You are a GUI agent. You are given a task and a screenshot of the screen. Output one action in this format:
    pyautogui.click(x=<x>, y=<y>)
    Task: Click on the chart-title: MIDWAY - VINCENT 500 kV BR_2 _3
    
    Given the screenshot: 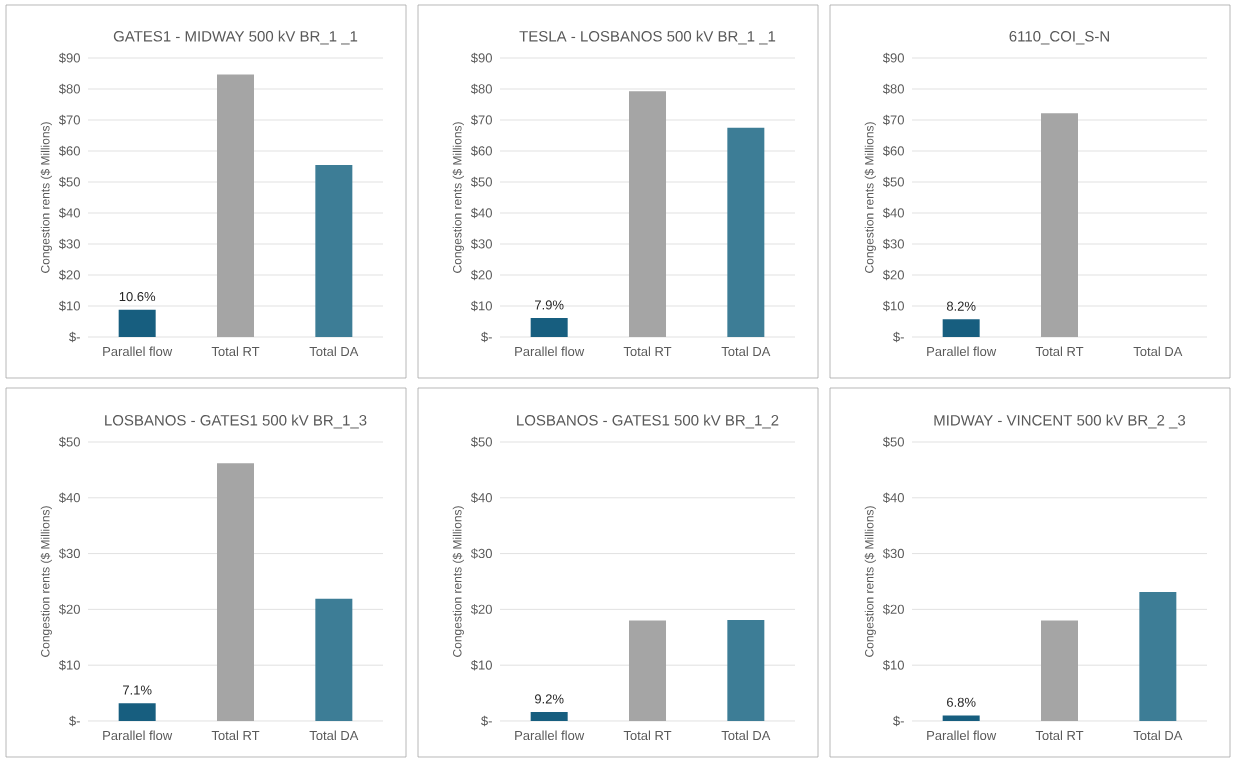 What is the action you would take?
    pyautogui.click(x=1060, y=421)
    